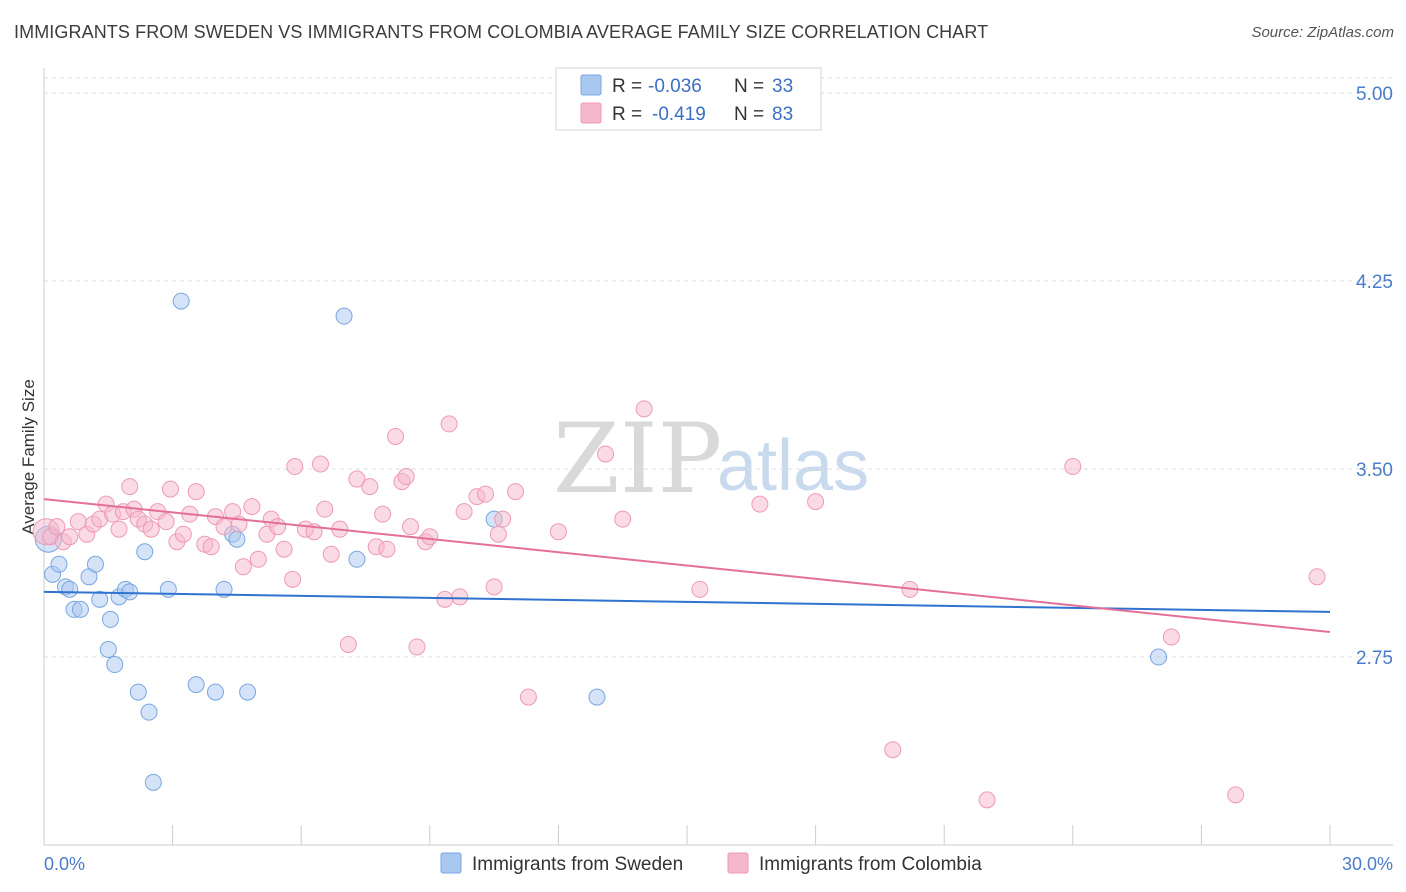 The height and width of the screenshot is (892, 1406). Describe the element at coordinates (627, 86) in the screenshot. I see `legend-r-label-sweden: R =` at that location.